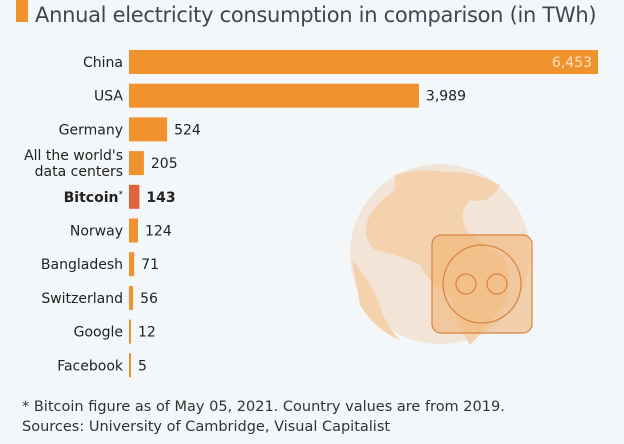  I want to click on value-label: 205, so click(164, 164).